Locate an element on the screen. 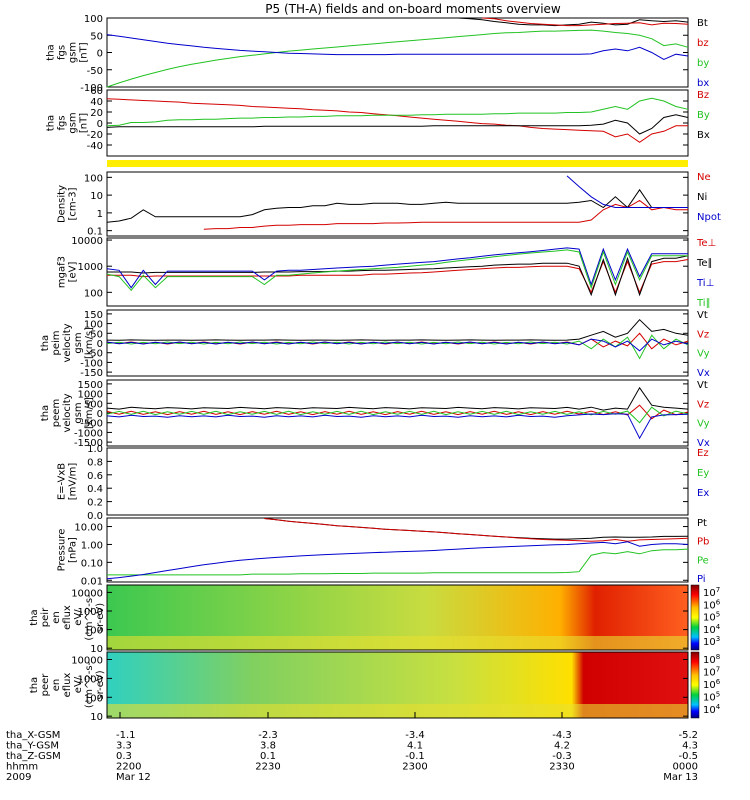  y-tick-label: 0.4 is located at coordinates (95, 489).